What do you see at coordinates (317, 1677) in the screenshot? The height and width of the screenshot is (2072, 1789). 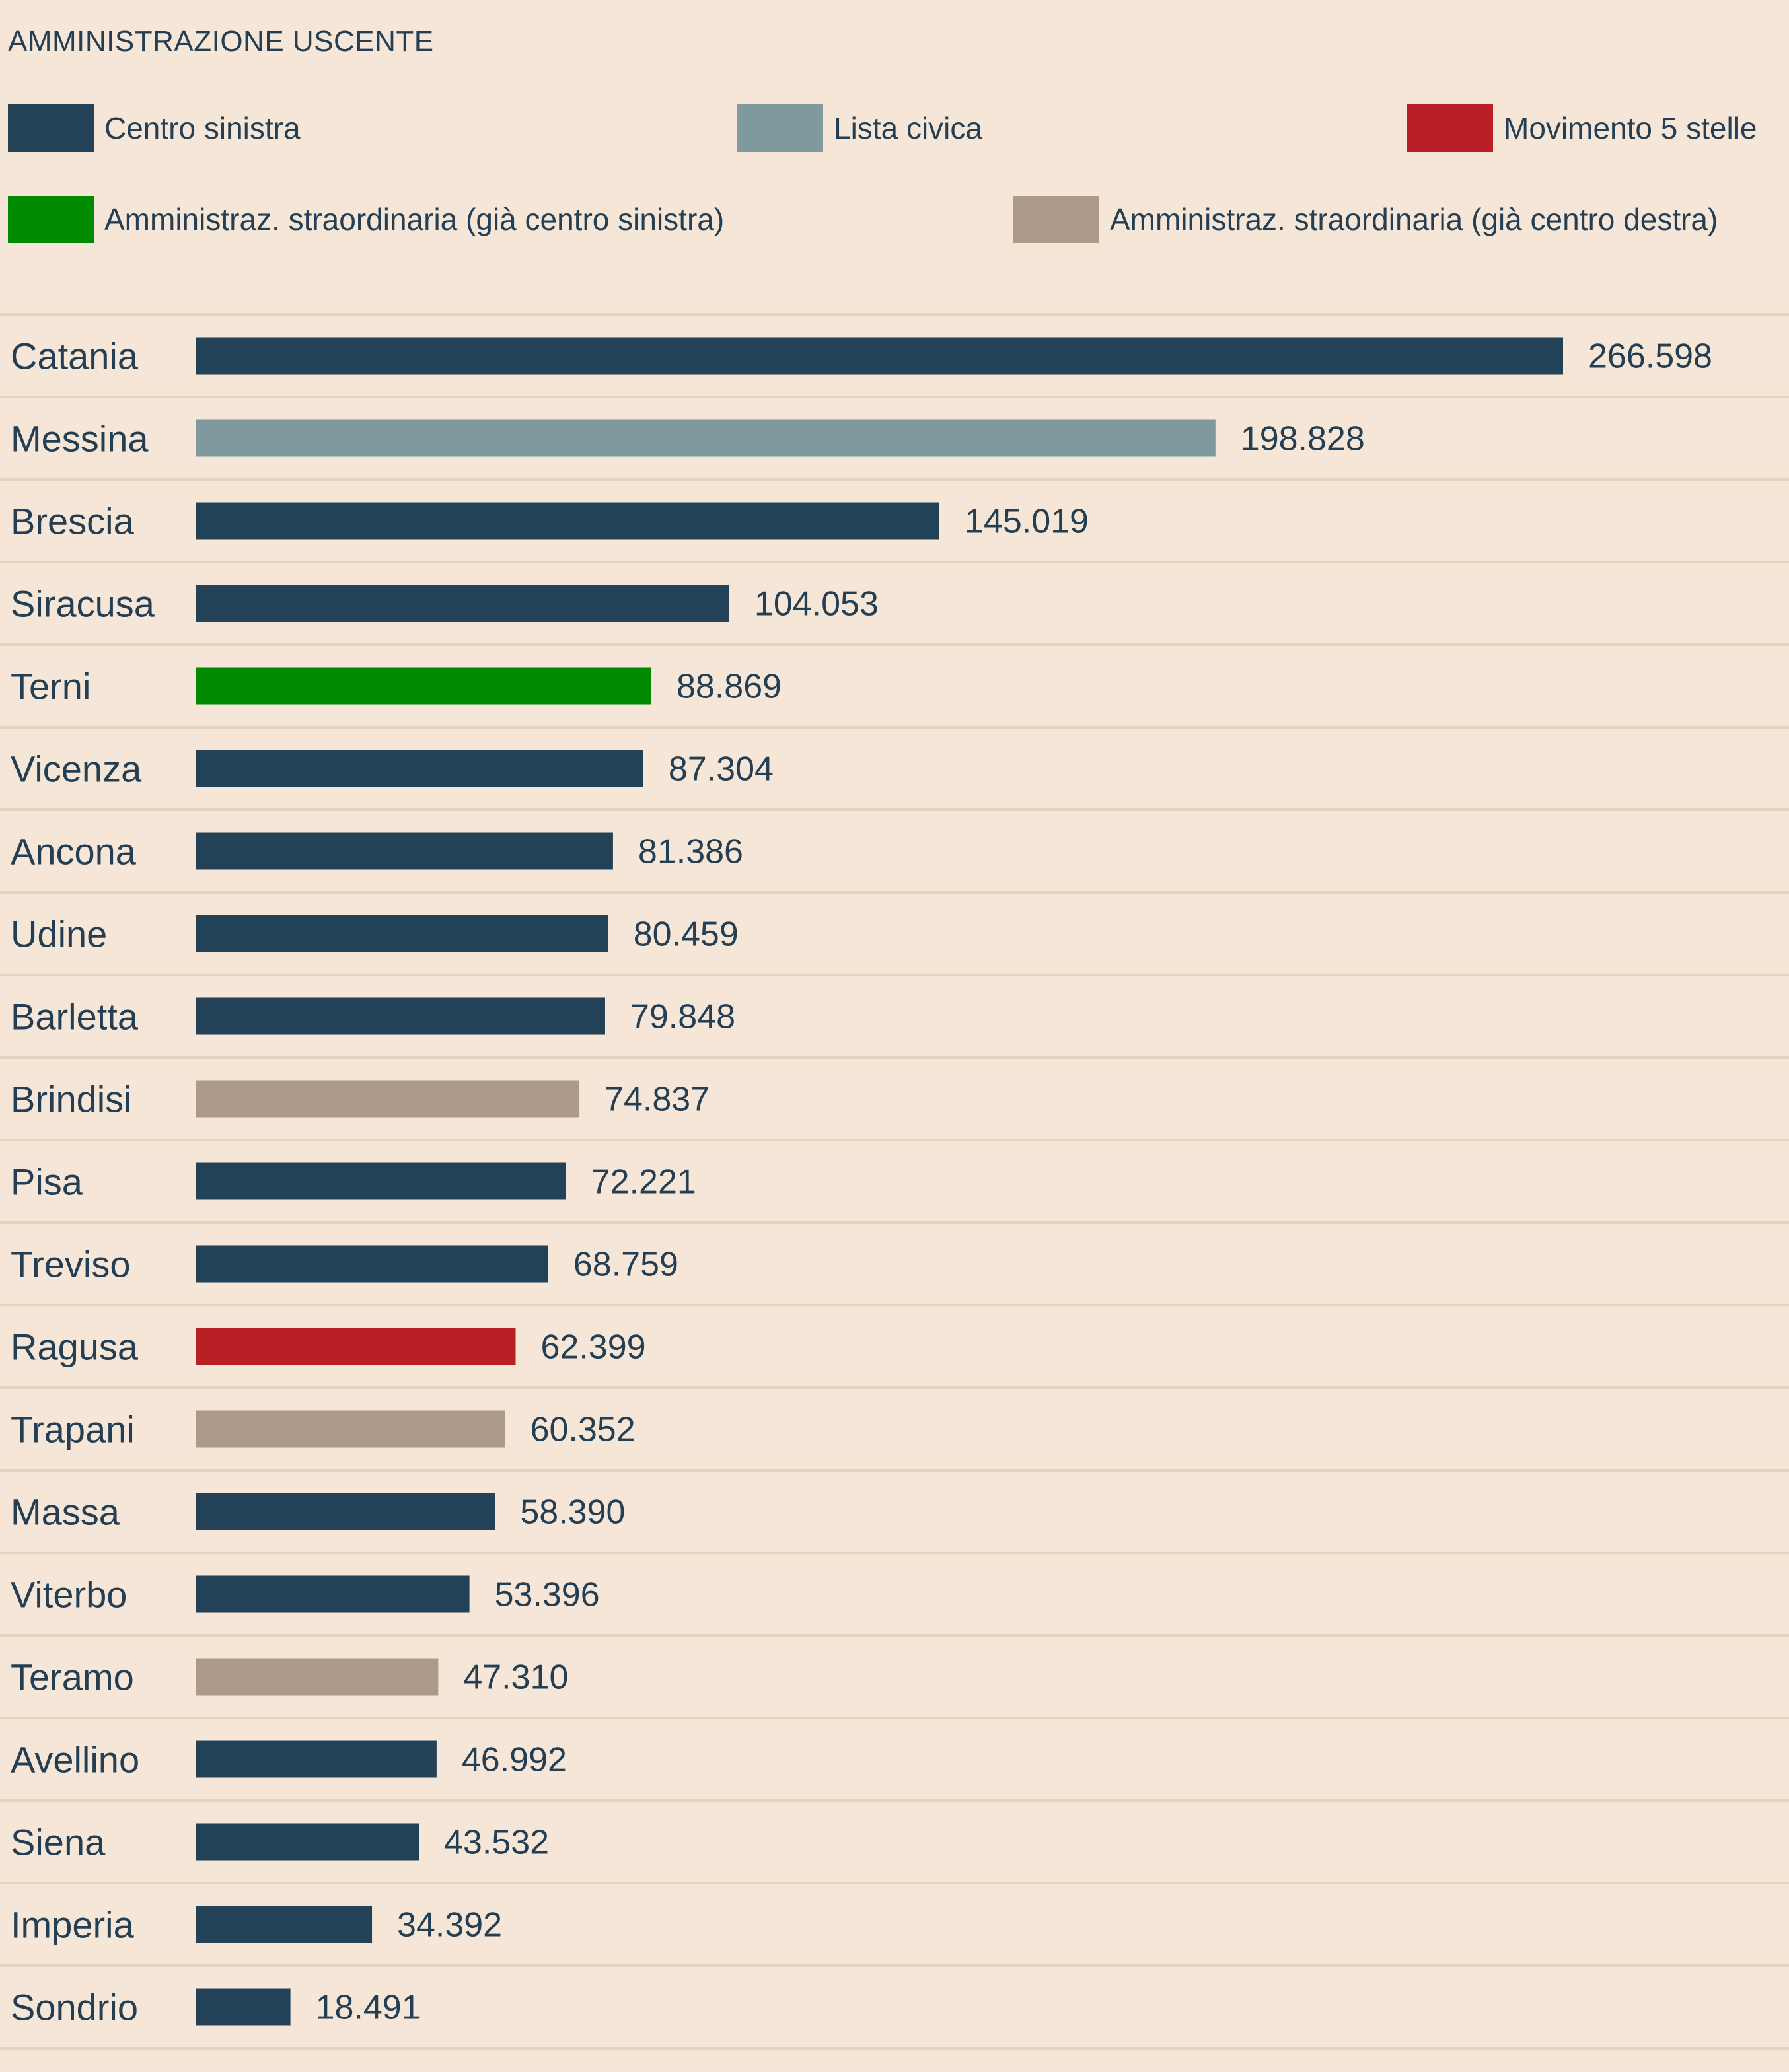 I see `bar-teramo` at bounding box center [317, 1677].